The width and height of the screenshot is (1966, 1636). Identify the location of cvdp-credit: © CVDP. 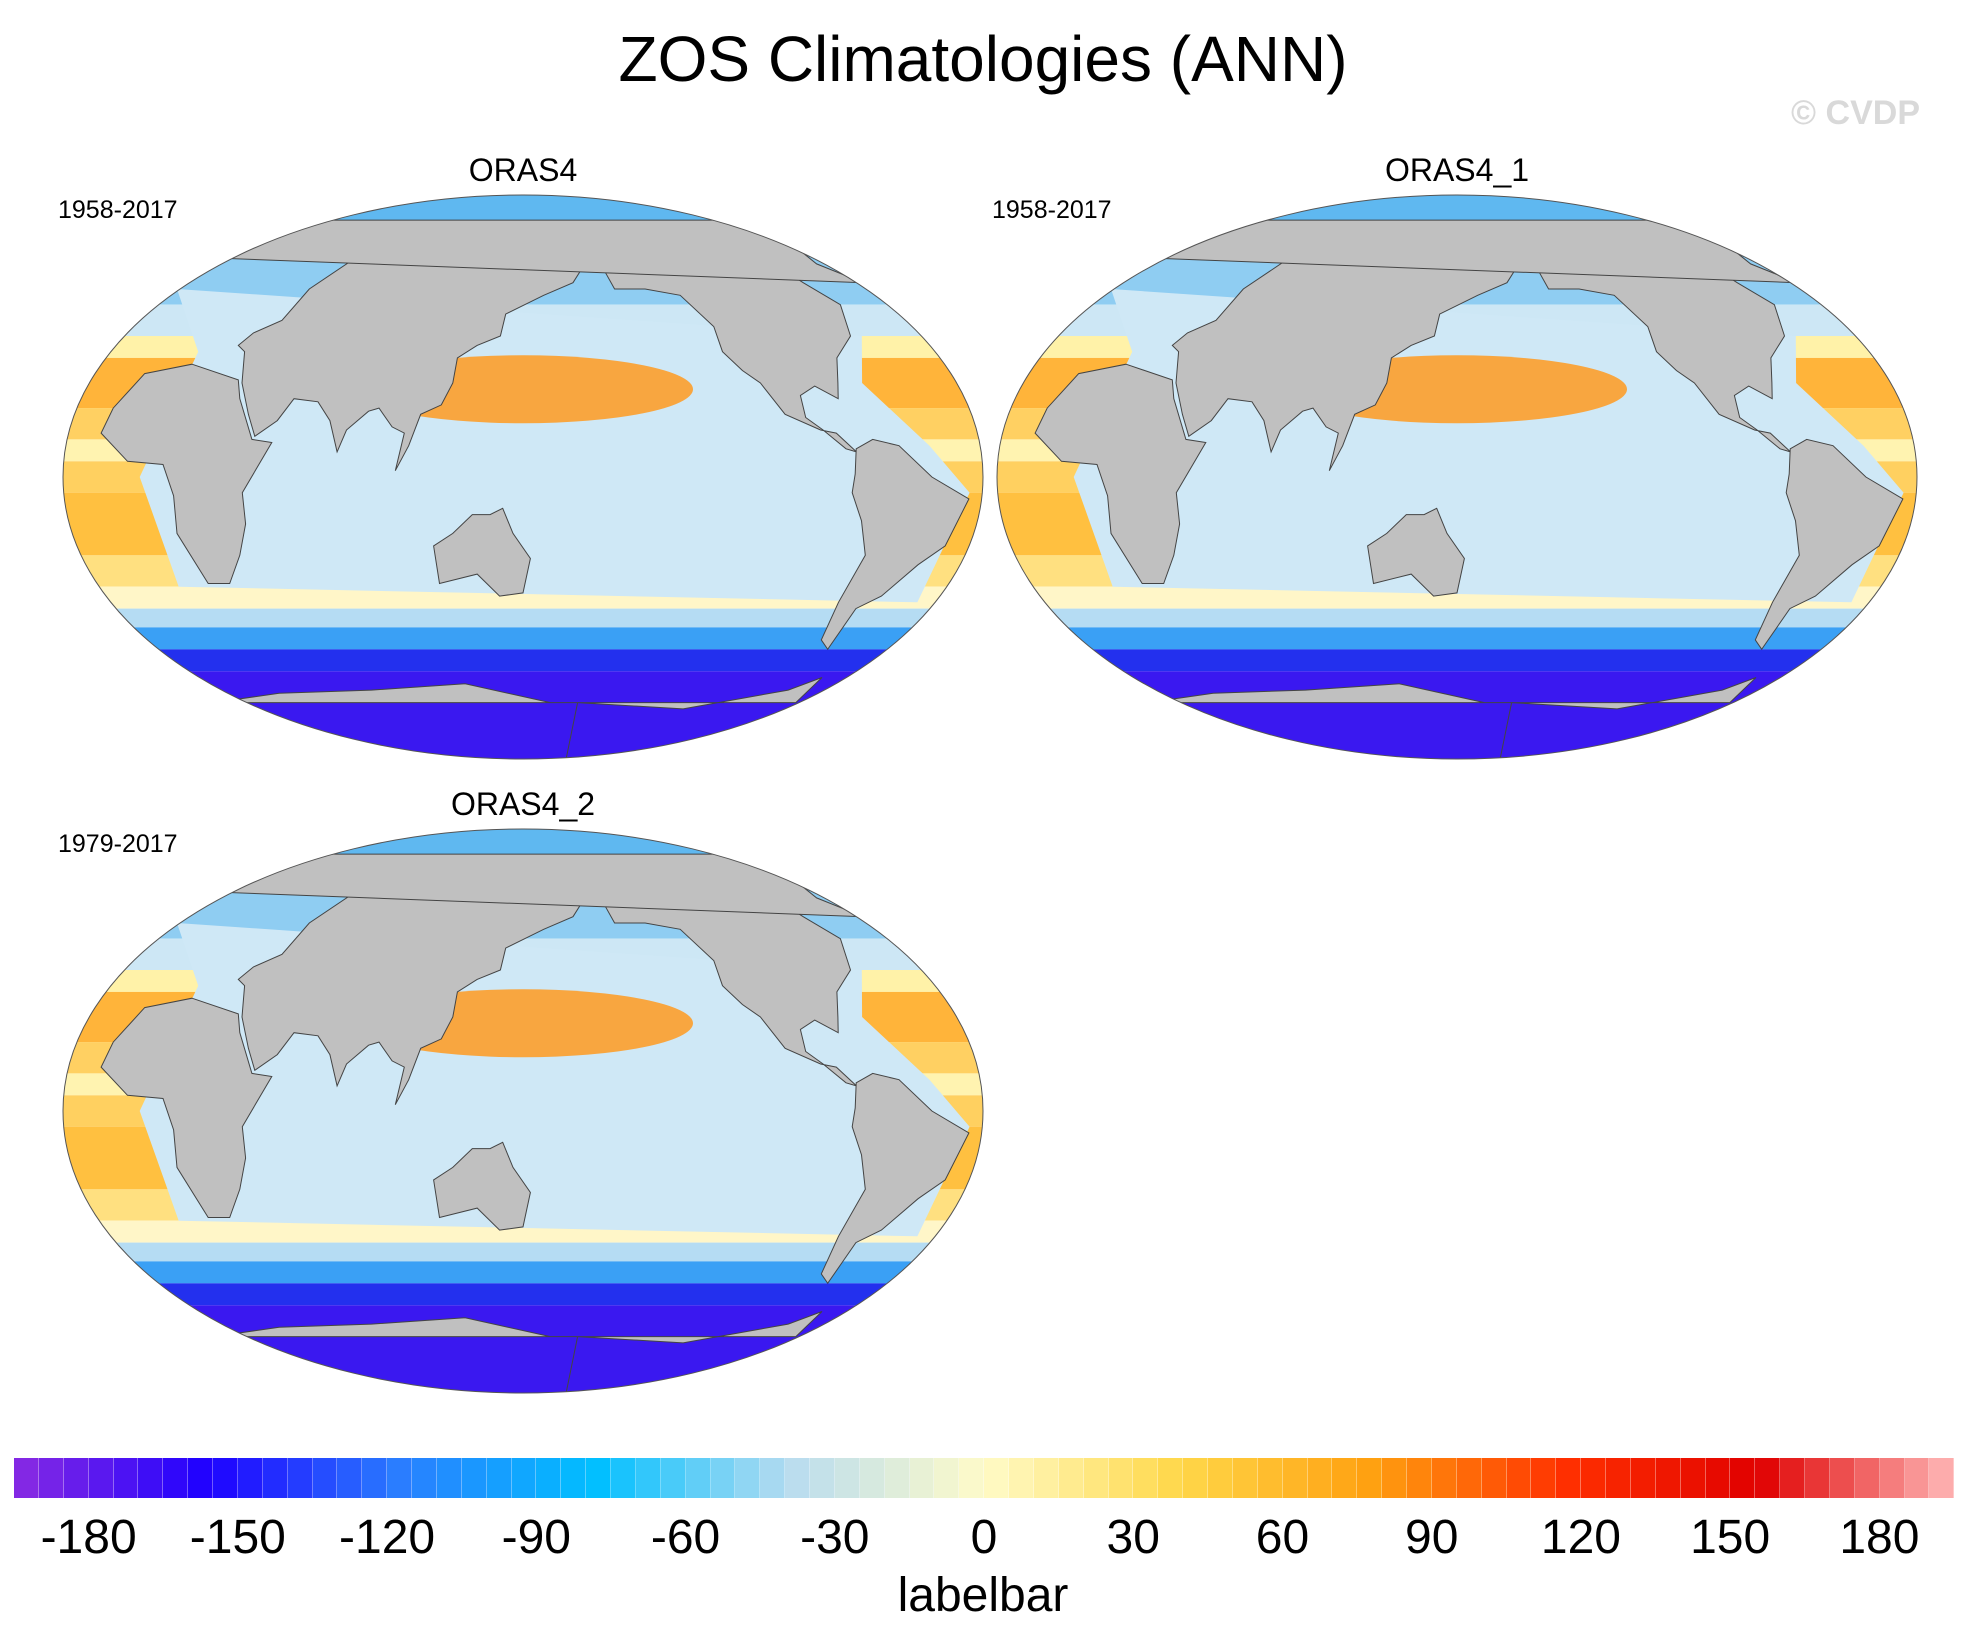
(1855, 113).